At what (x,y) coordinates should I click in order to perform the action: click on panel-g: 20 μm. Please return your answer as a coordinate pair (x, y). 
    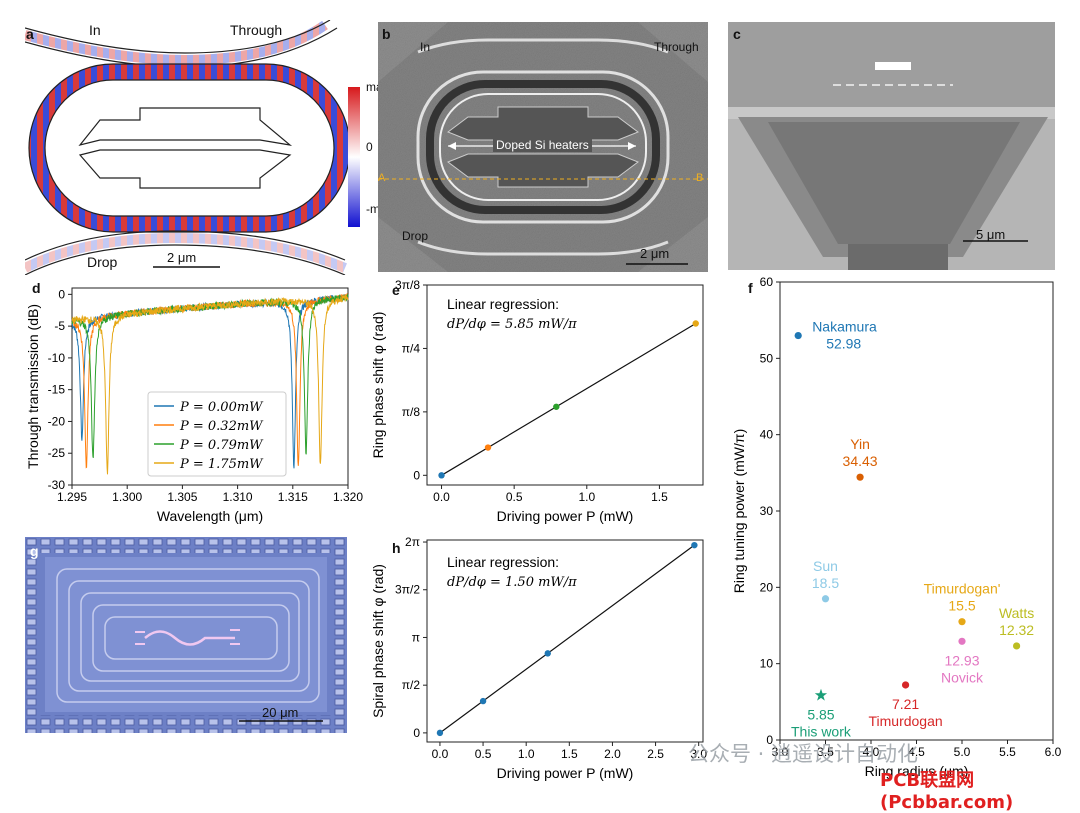
    Looking at the image, I should click on (186, 635).